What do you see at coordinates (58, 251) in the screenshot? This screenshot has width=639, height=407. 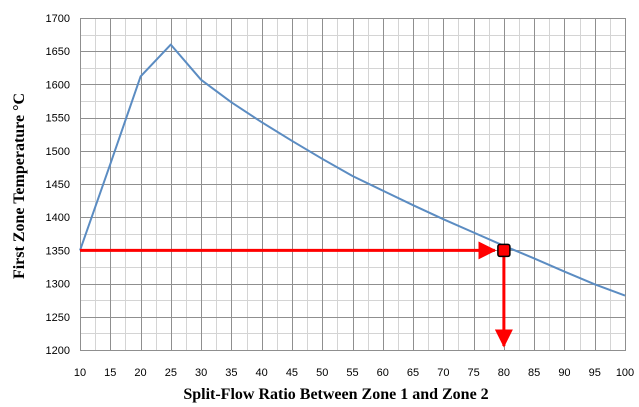 I see `y-tick-label: 1350` at bounding box center [58, 251].